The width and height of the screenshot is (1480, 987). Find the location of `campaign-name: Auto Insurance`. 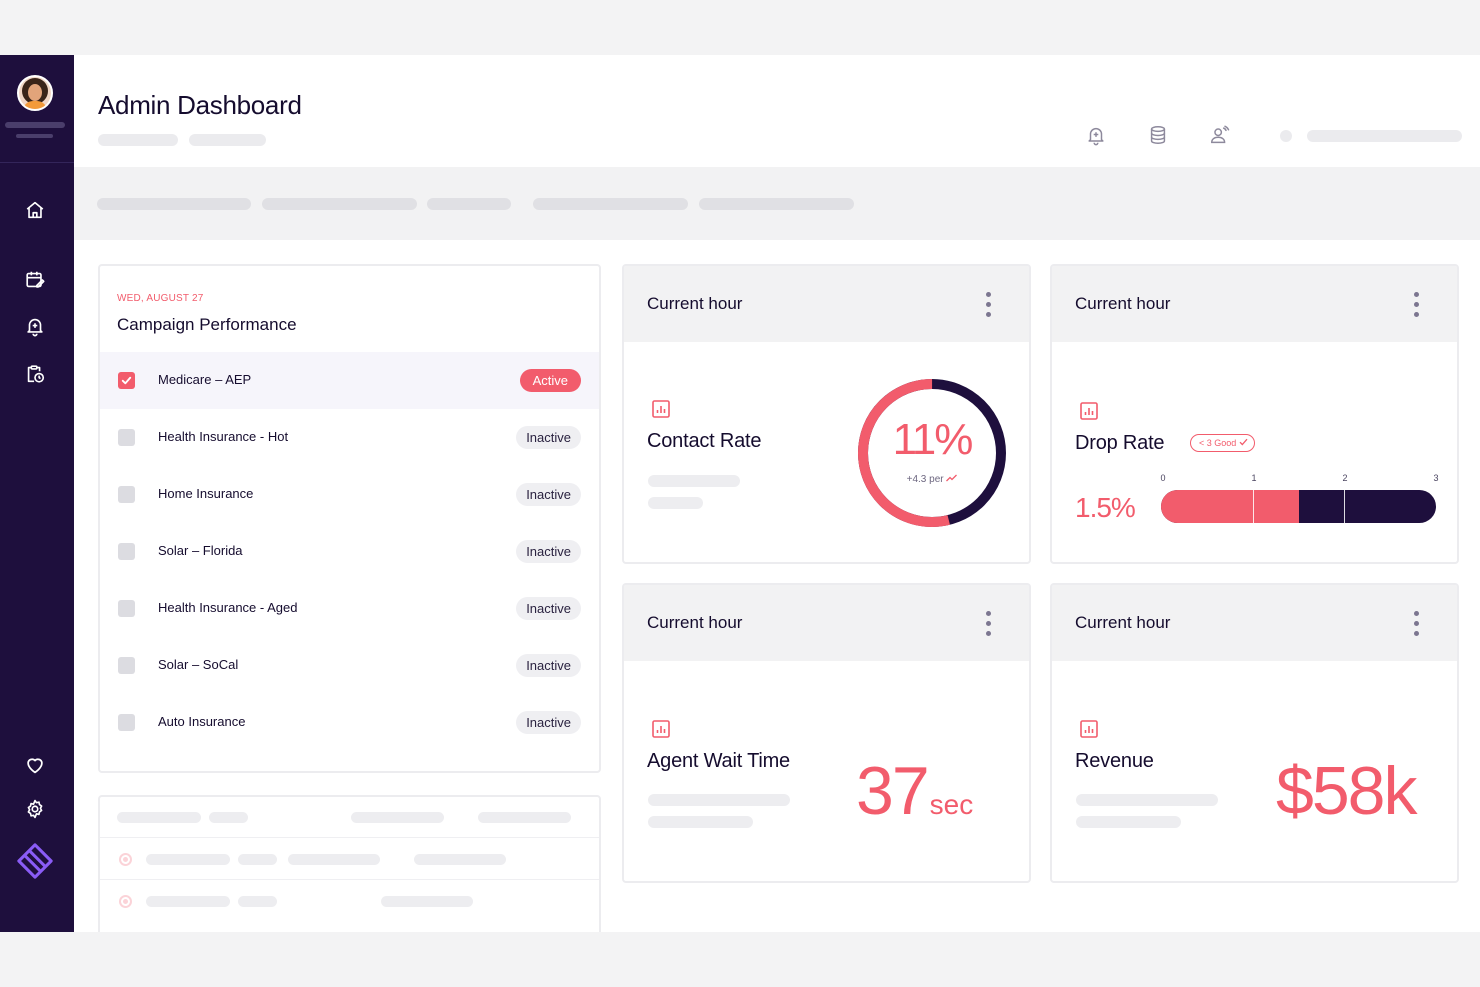

campaign-name: Auto Insurance is located at coordinates (202, 721).